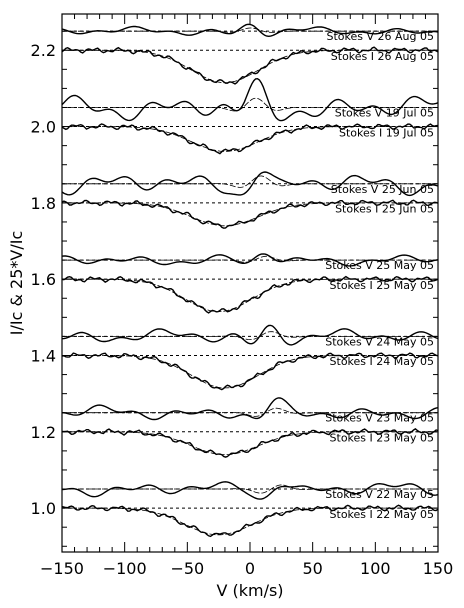  I want to click on profile-label: Stokes I 25 Jun 05, so click(384, 209).